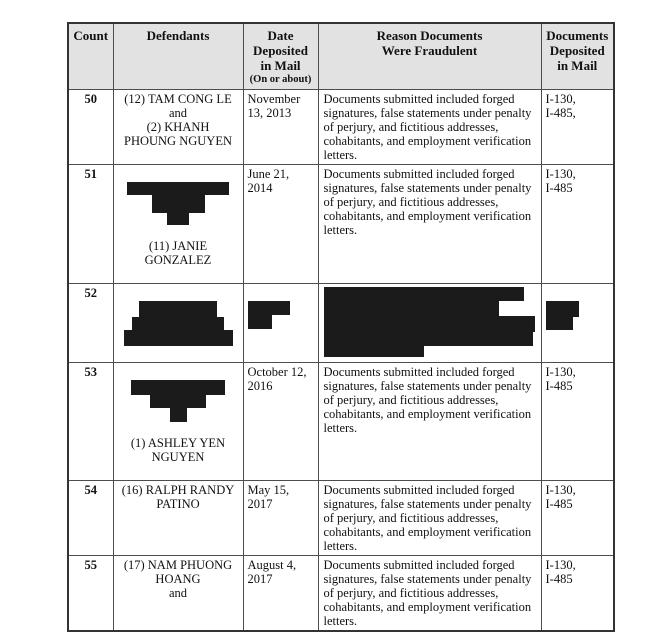 The image size is (660, 632). I want to click on header-reason-label: Reason Documents Were Fraudulent, so click(429, 43).